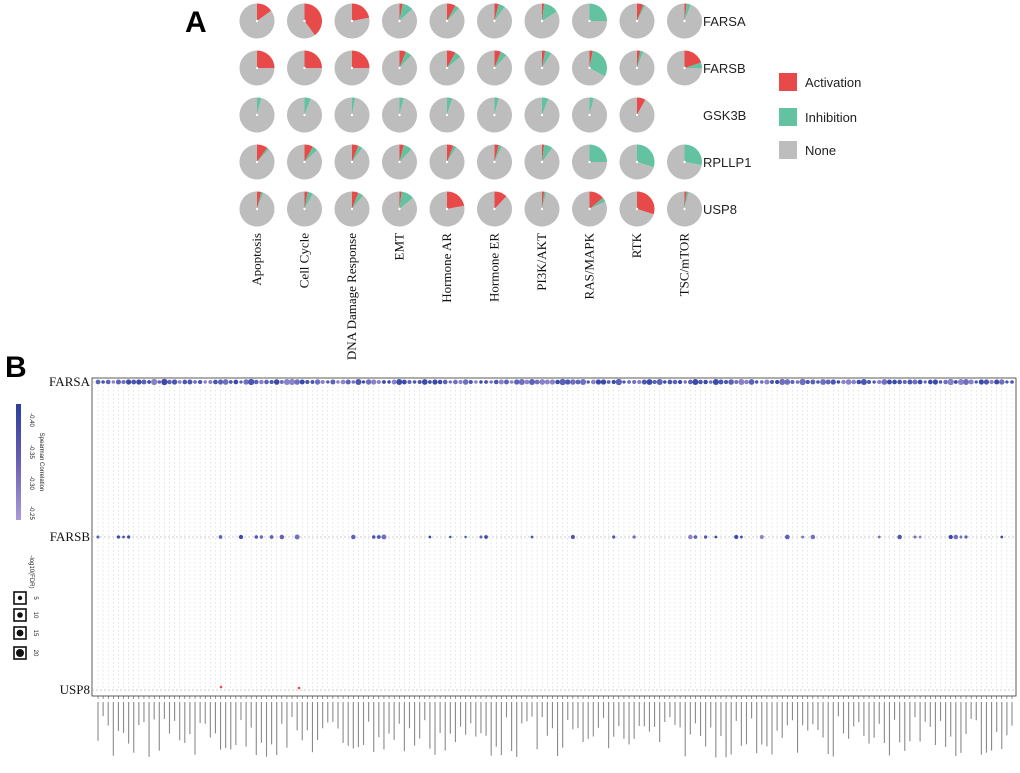  I want to click on pie-GSK3B-RAS/MAPK, so click(589, 115).